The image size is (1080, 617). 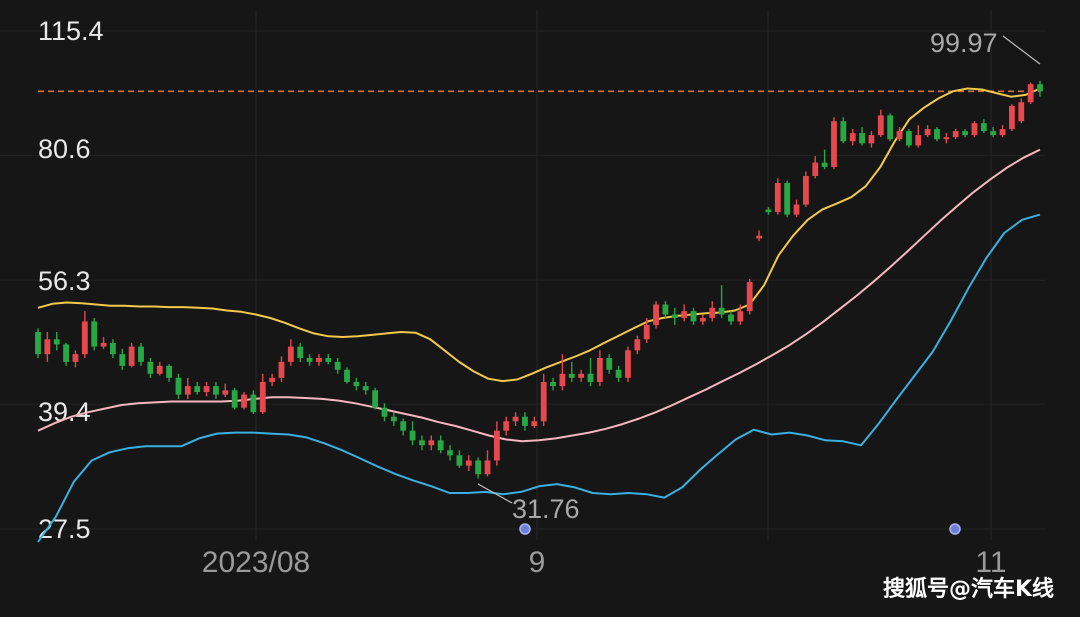 What do you see at coordinates (71, 280) in the screenshot?
I see `y-axis-ticks: 115.4 80.6 56.3 39.4 27.5` at bounding box center [71, 280].